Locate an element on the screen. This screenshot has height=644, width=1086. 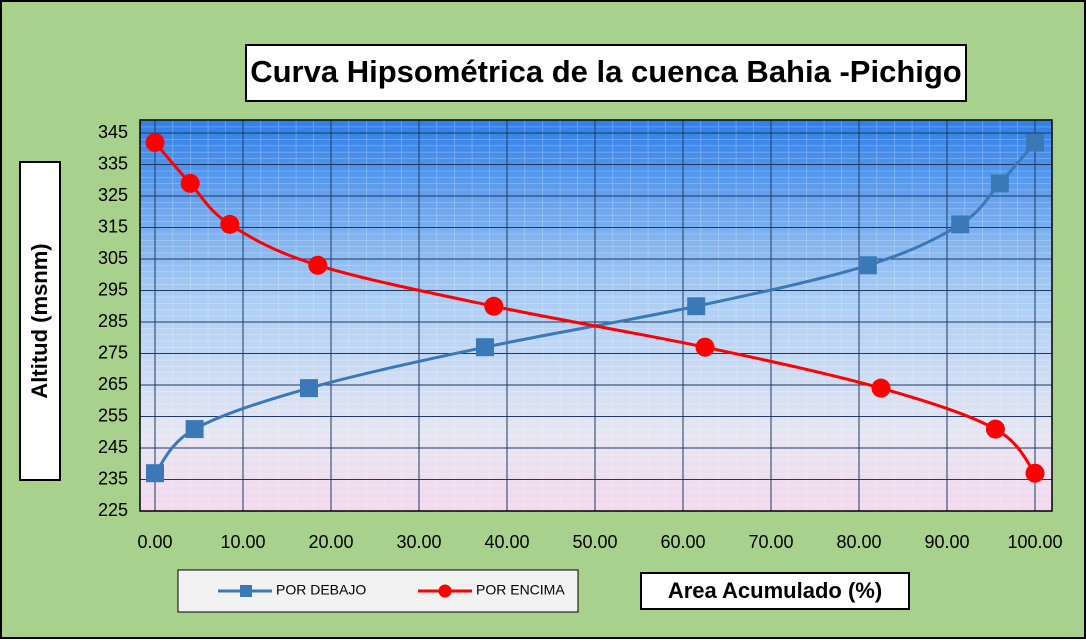
x-tick-label: 10.00 is located at coordinates (242, 542).